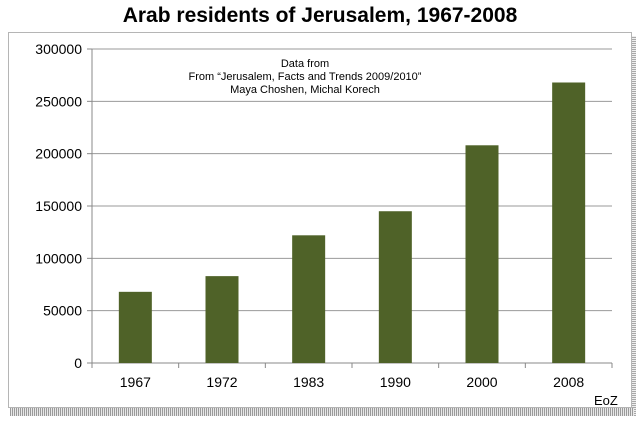 The height and width of the screenshot is (424, 640). Describe the element at coordinates (606, 400) in the screenshot. I see `credit-label: EoZ` at that location.